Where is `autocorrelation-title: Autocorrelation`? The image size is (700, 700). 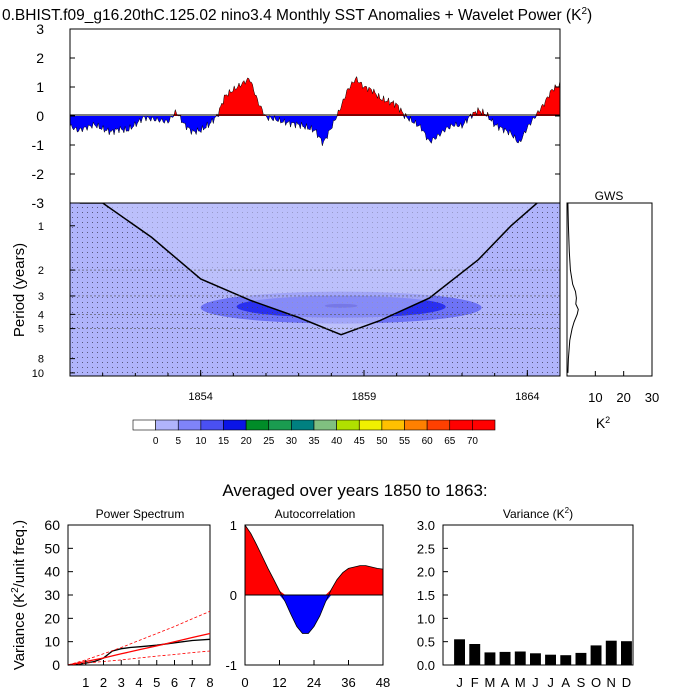 autocorrelation-title: Autocorrelation is located at coordinates (315, 514).